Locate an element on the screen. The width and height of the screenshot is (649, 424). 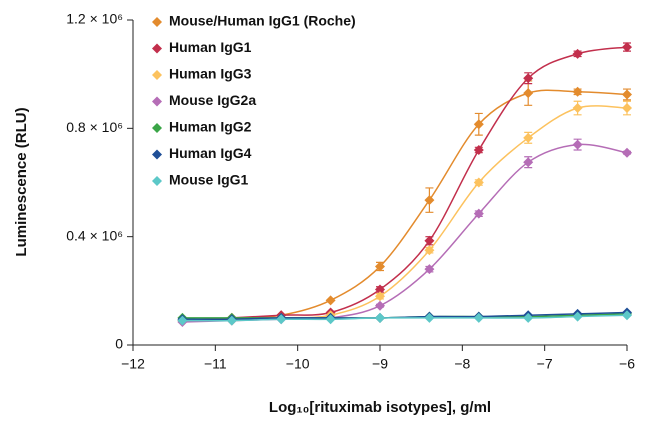
legend-label: Human IgG2 is located at coordinates (210, 127).